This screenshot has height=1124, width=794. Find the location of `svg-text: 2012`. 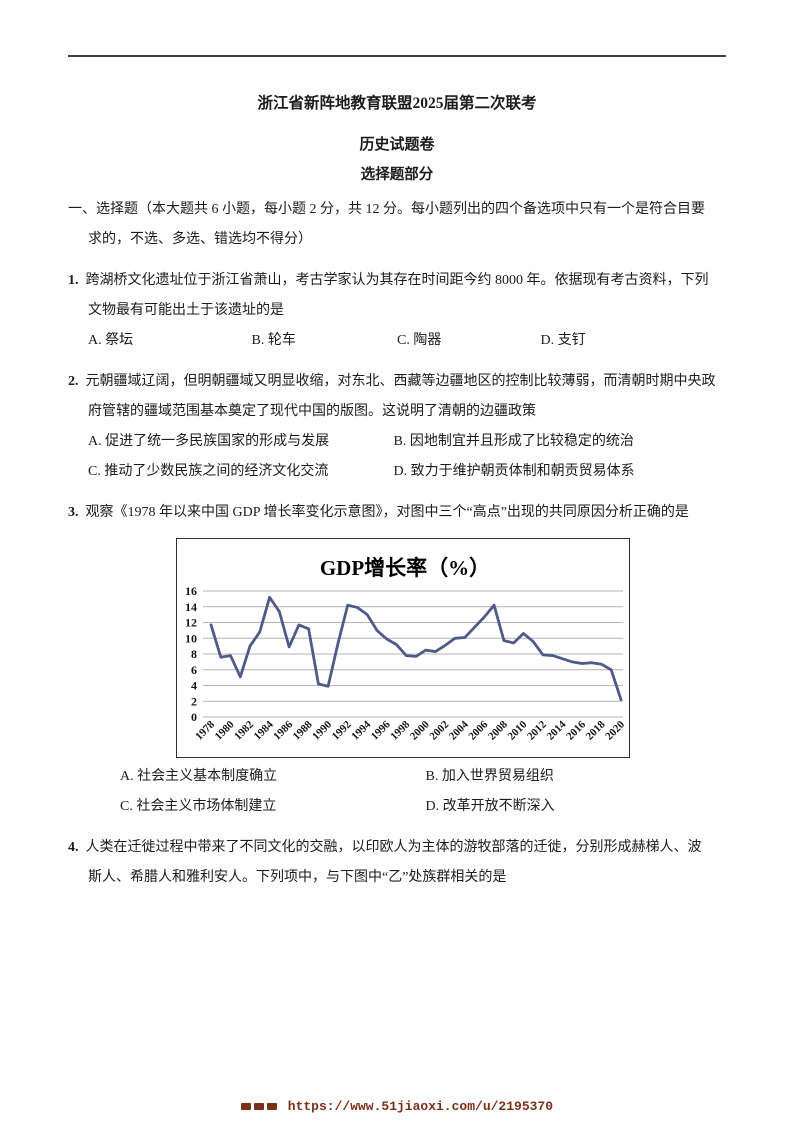

svg-text: 2012 is located at coordinates (537, 730).